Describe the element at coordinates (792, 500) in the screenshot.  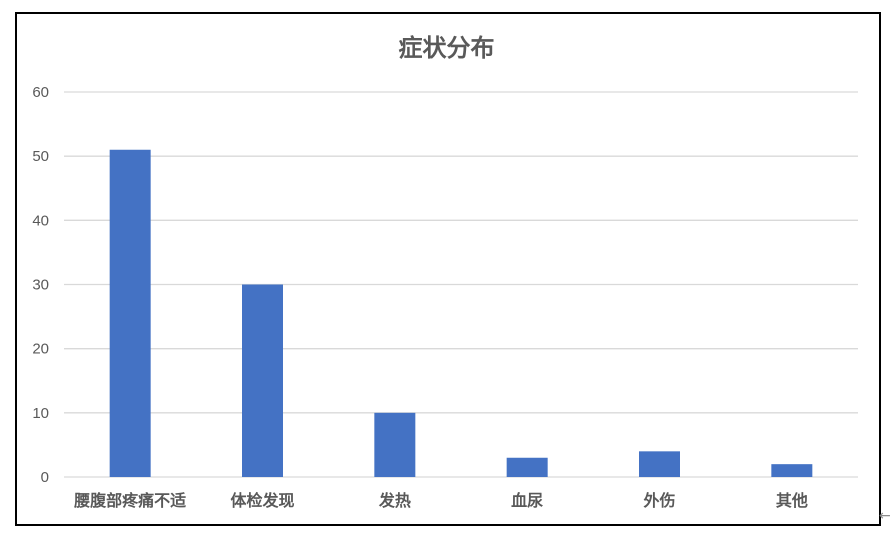
I see `x-category-label: 其他` at that location.